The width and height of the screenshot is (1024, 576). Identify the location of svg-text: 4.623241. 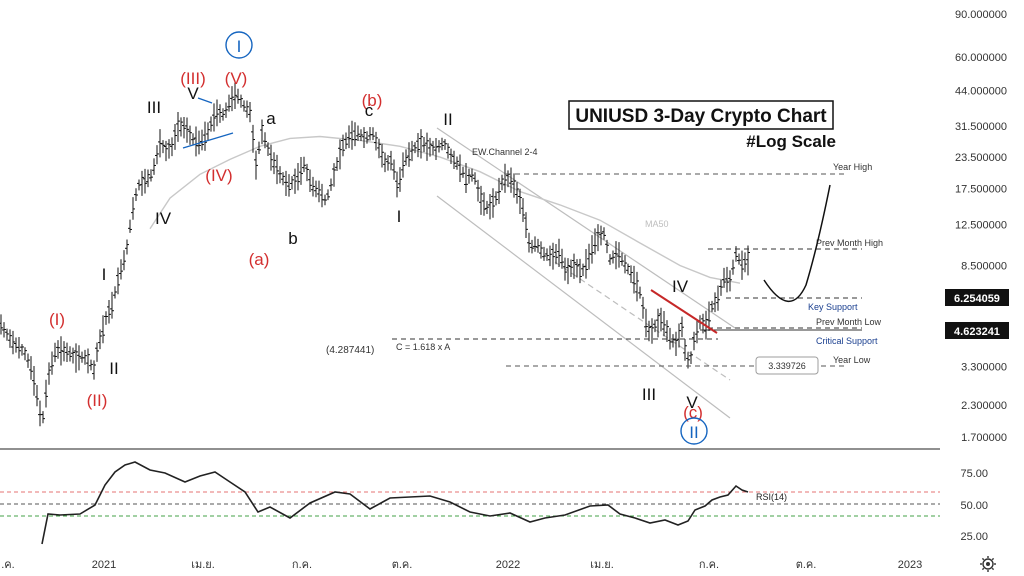
(977, 332).